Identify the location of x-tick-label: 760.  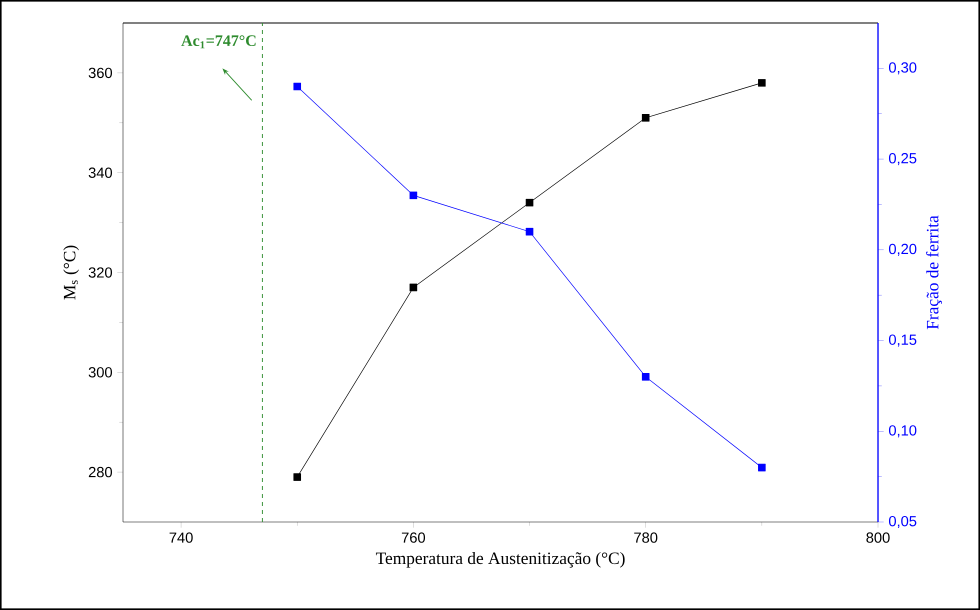
(414, 537).